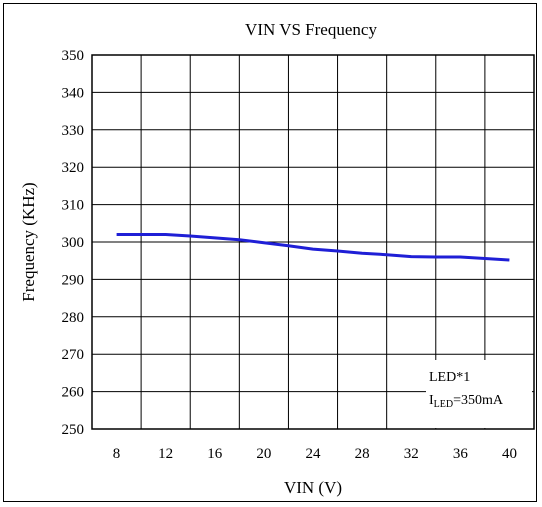  Describe the element at coordinates (28, 241) in the screenshot. I see `y-axis-label: Frequency (KHz)` at that location.